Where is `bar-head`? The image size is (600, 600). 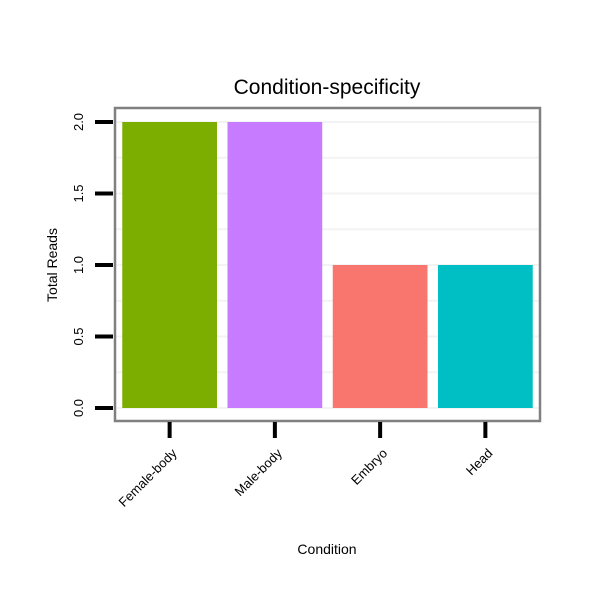
bar-head is located at coordinates (485, 336).